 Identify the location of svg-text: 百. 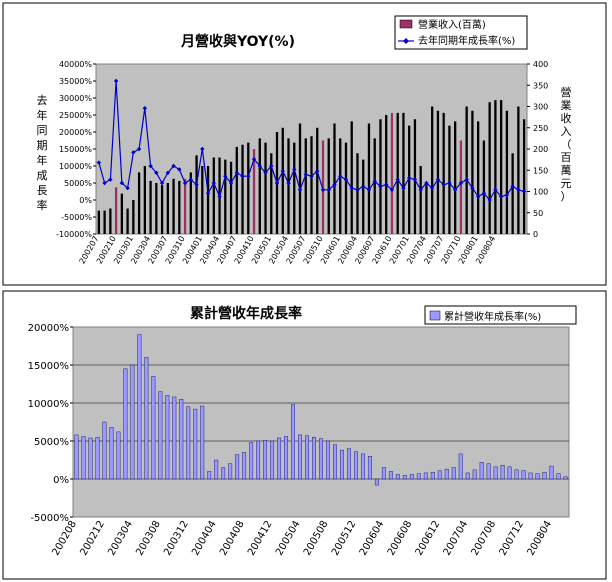
(566, 157).